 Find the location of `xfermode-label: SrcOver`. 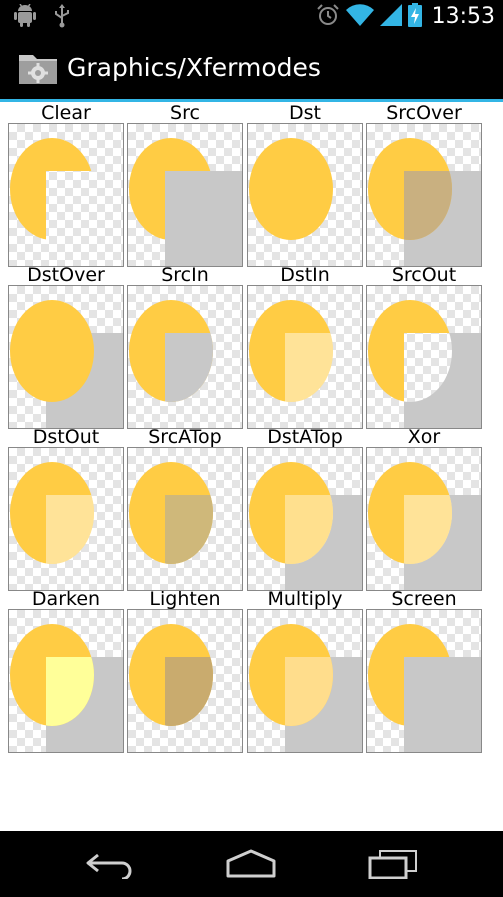

xfermode-label: SrcOver is located at coordinates (424, 113).